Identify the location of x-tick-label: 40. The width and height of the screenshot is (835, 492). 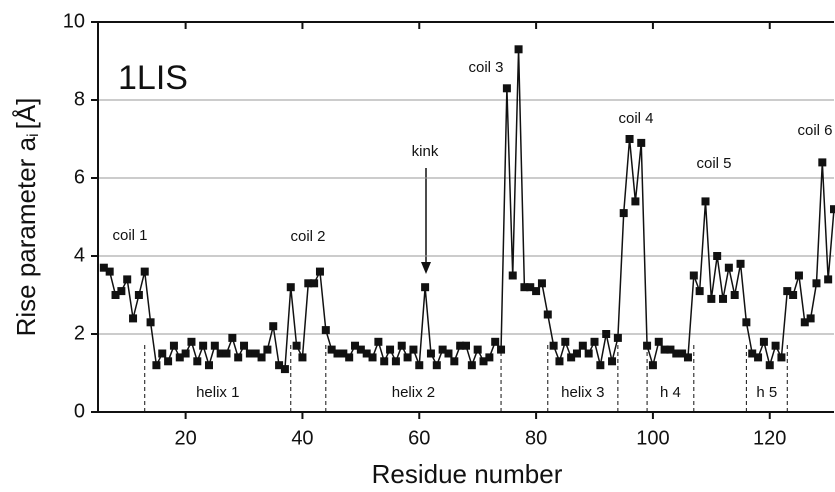
(302, 438).